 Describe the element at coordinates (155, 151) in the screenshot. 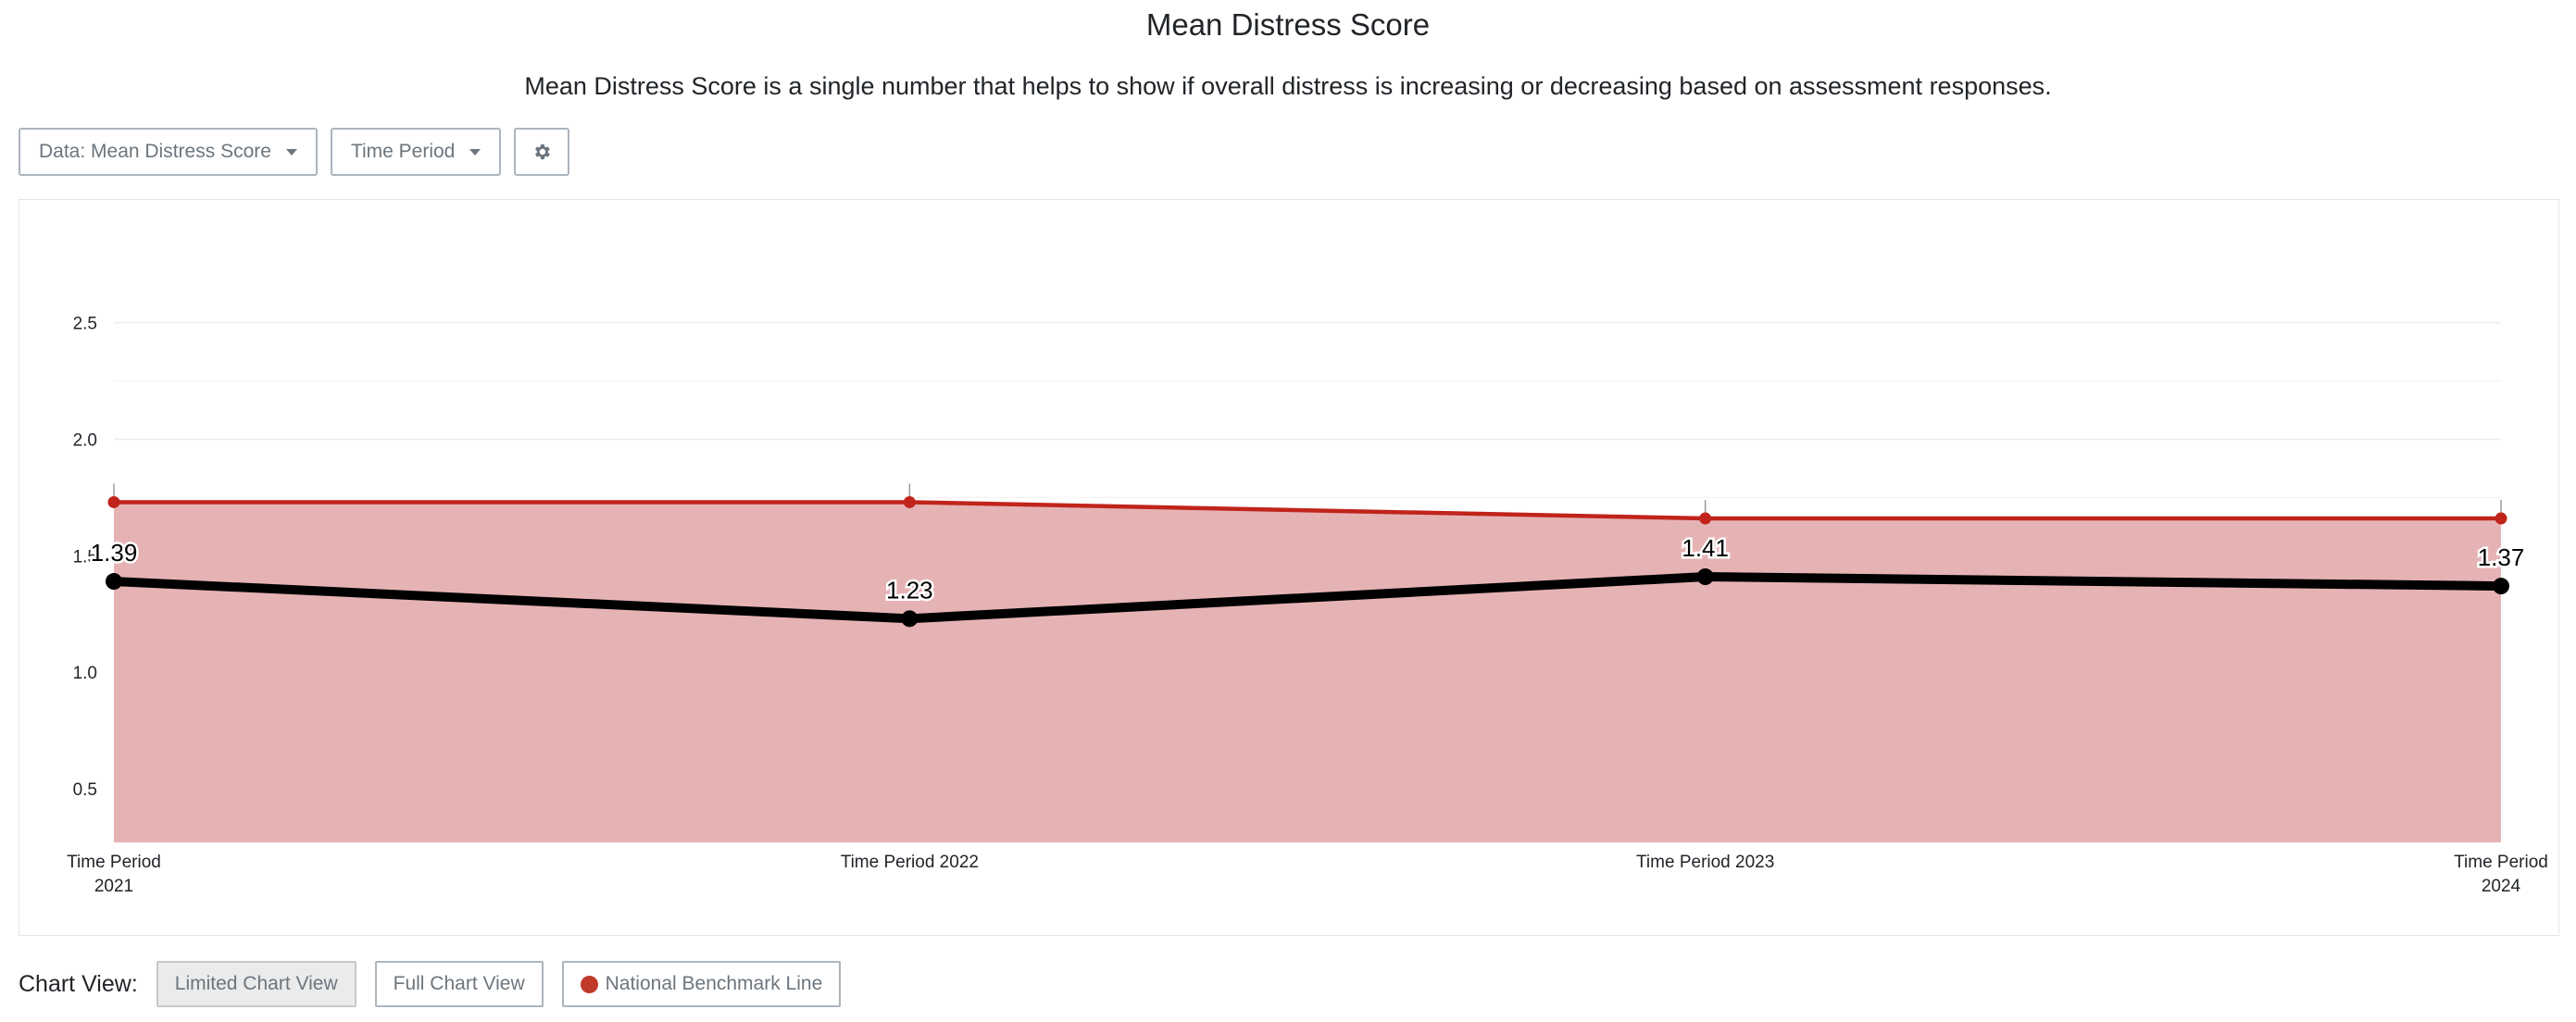

I see `data-dropdown-label: Data: Mean Distress Score` at that location.